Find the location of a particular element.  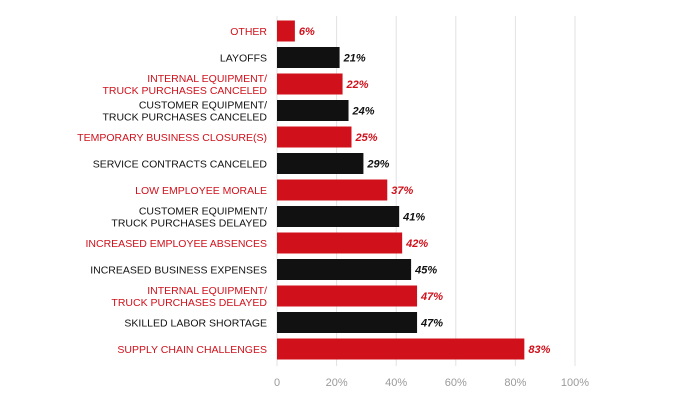

x-tick-label-2: 40% is located at coordinates (396, 383).